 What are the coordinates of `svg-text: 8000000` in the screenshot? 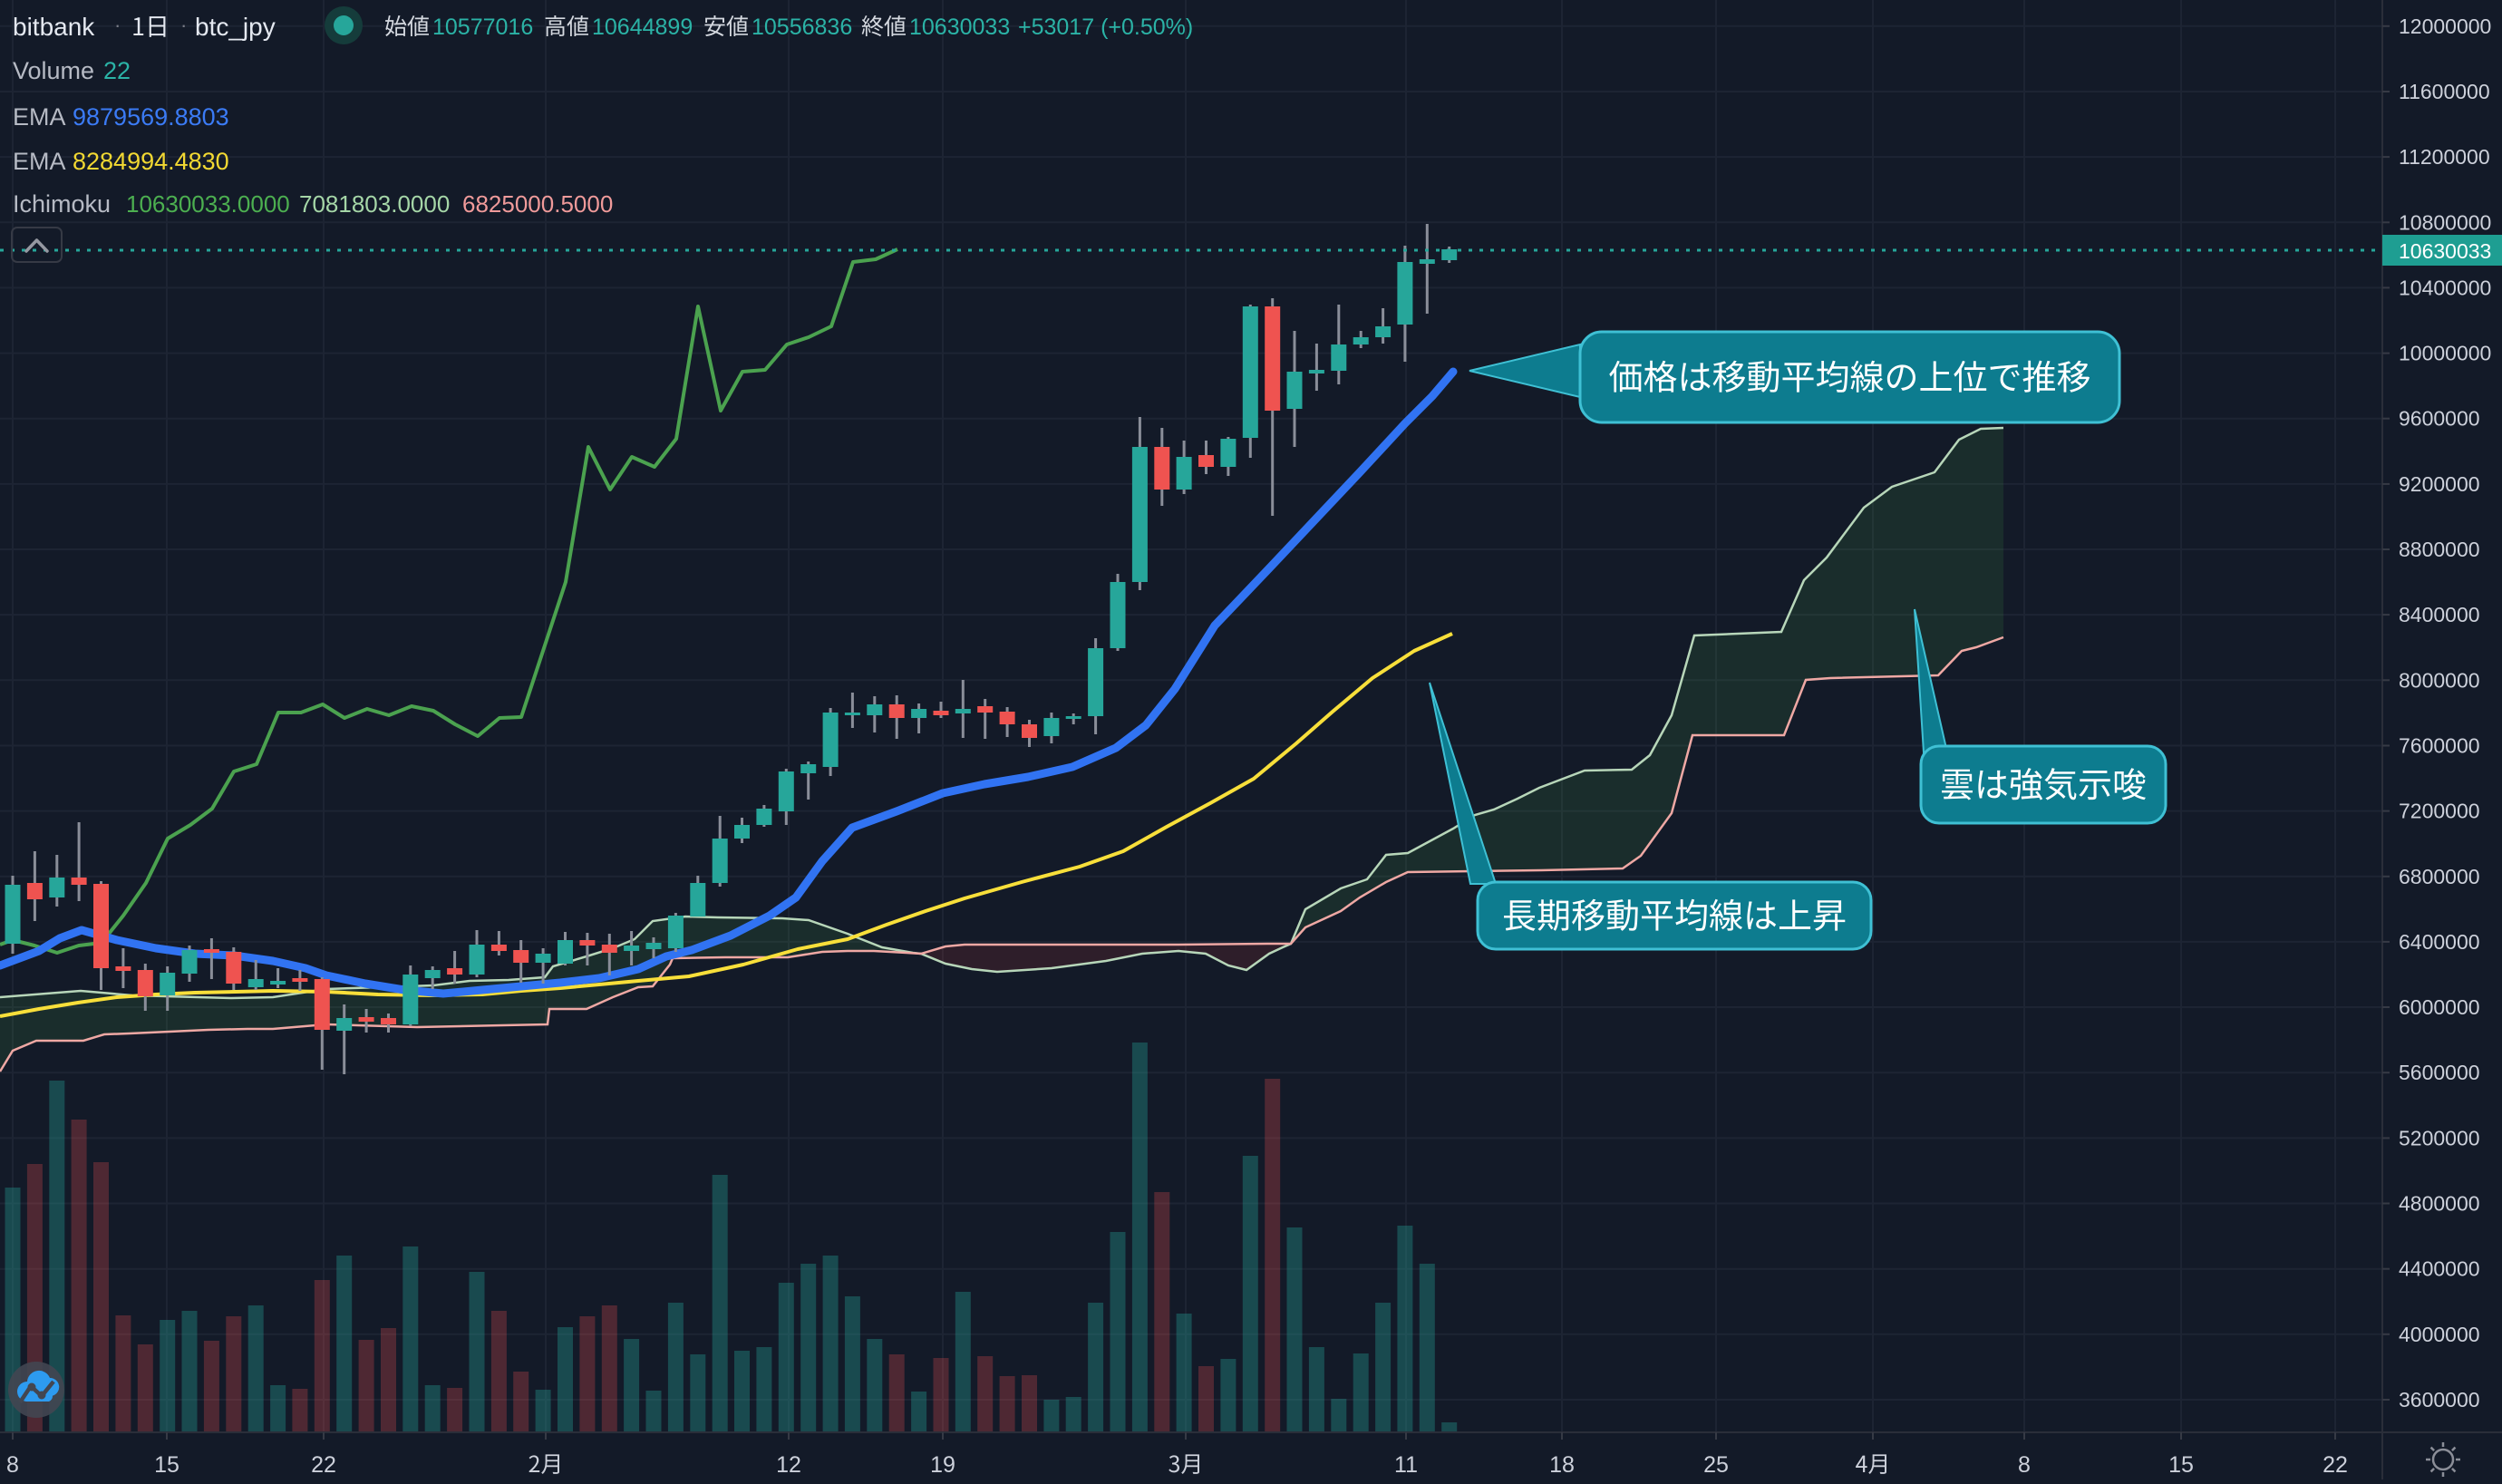 It's located at (2439, 680).